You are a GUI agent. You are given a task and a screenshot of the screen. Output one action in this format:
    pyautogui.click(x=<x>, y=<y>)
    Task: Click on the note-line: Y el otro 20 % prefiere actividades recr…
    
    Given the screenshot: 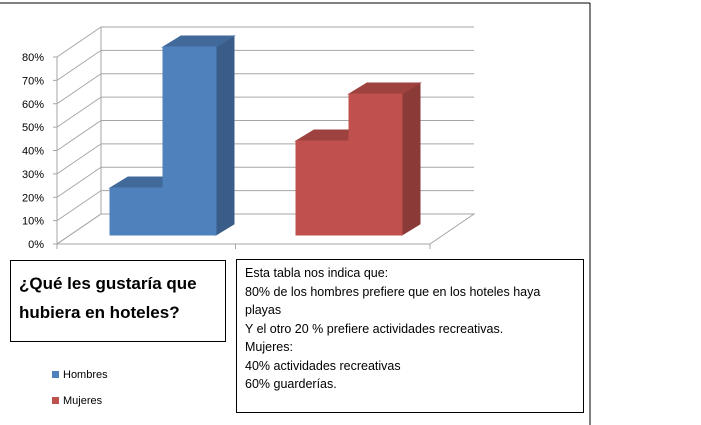 What is the action you would take?
    pyautogui.click(x=374, y=328)
    